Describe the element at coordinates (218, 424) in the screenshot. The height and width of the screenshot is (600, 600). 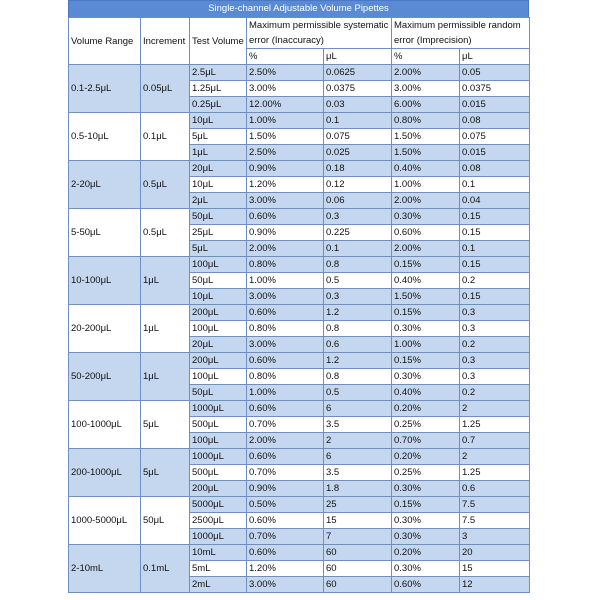
I see `test-volume-cell: 500μL` at that location.